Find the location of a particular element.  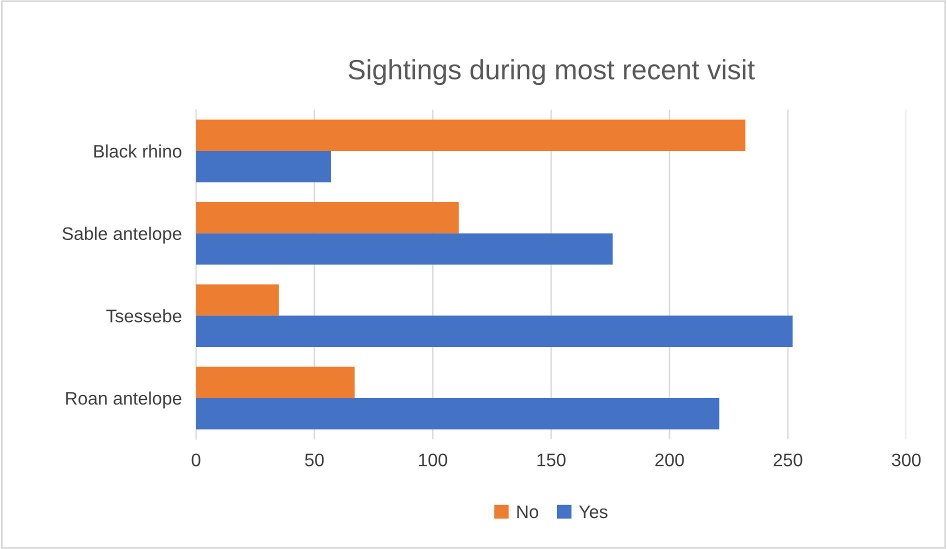

x-tick-label: 150 is located at coordinates (551, 460).